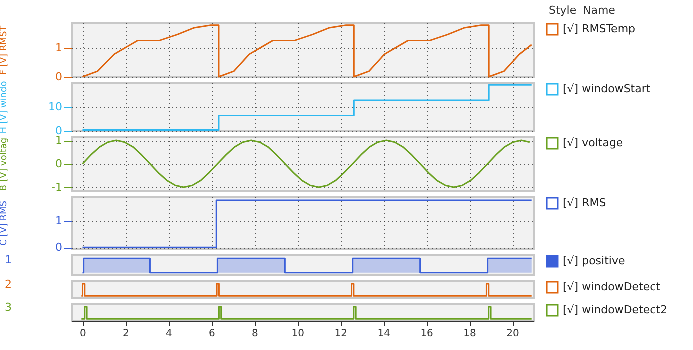 The width and height of the screenshot is (693, 350). Describe the element at coordinates (599, 10) in the screenshot. I see `text: Name` at that location.